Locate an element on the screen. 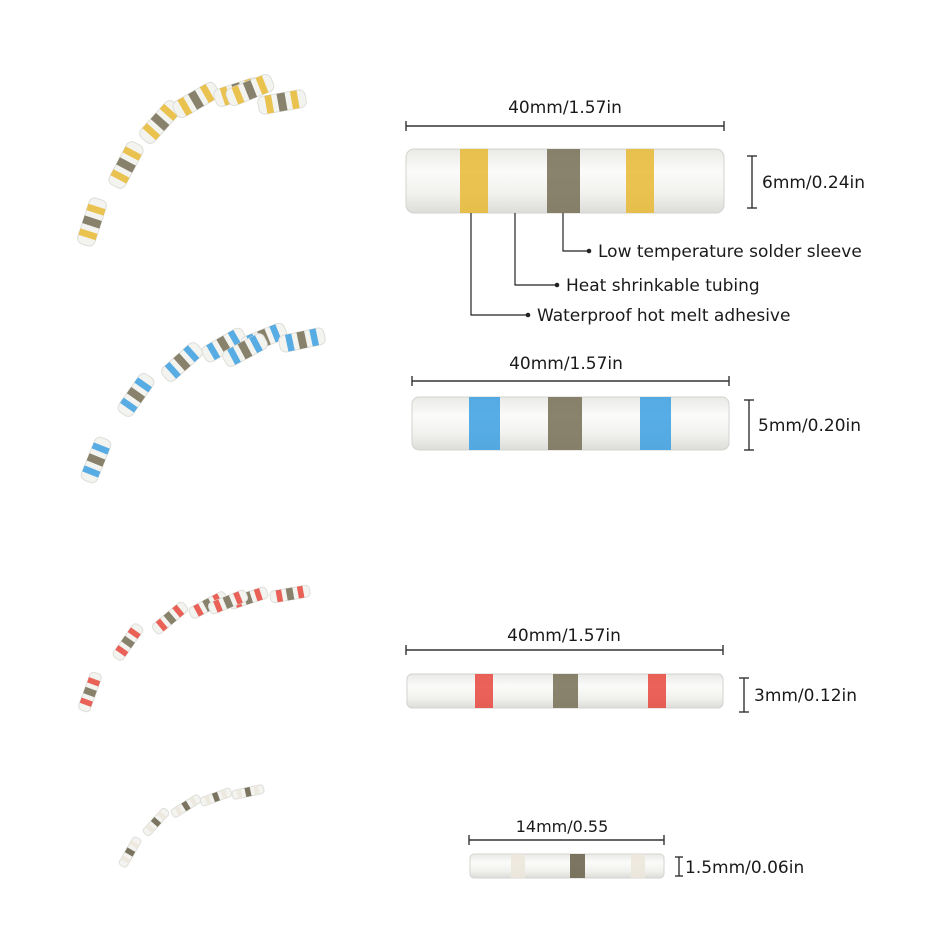 This screenshot has height=932, width=941. callout-hot-melt: Waterproof hot melt adhesive is located at coordinates (630, 269).